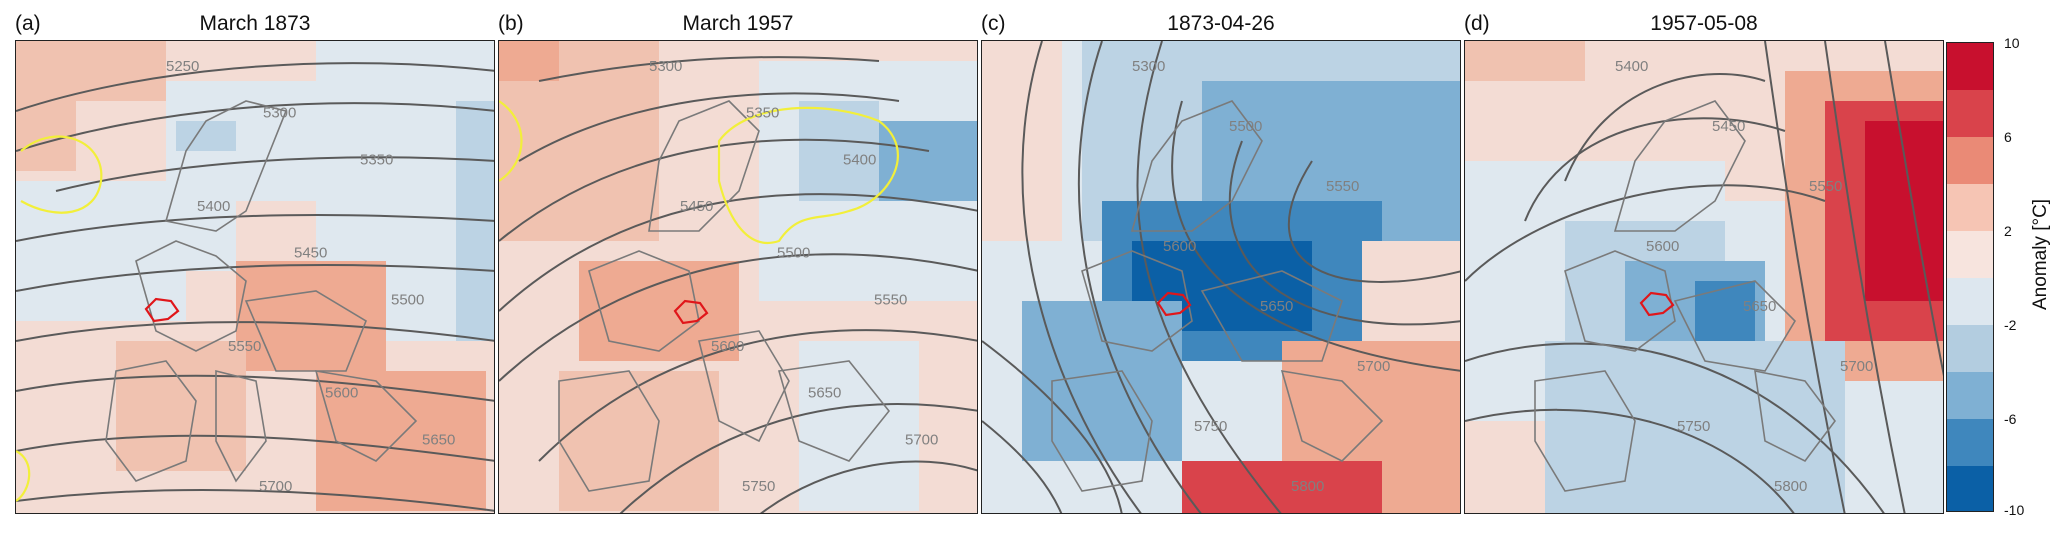  I want to click on panel-title: 1957-05-08, so click(1704, 23).